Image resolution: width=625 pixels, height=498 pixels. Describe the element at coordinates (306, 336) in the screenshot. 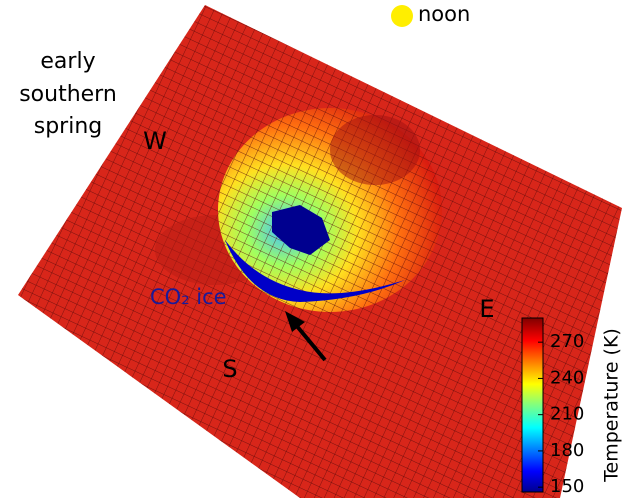

I see `arrow` at that location.